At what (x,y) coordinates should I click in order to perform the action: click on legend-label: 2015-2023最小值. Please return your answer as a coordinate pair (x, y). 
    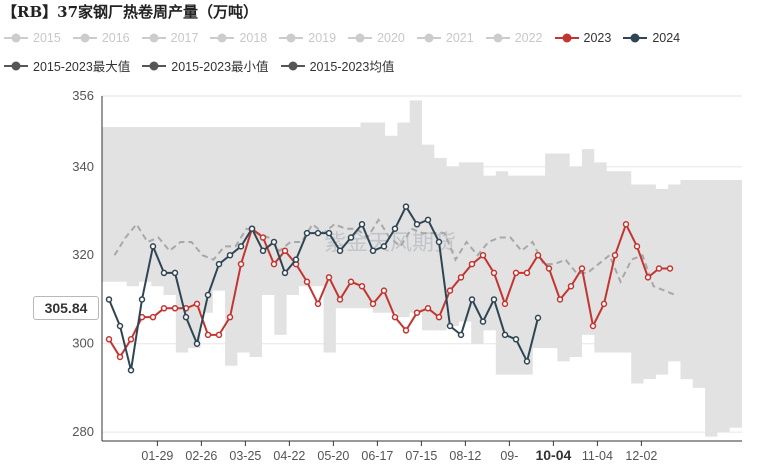
    Looking at the image, I should click on (220, 67).